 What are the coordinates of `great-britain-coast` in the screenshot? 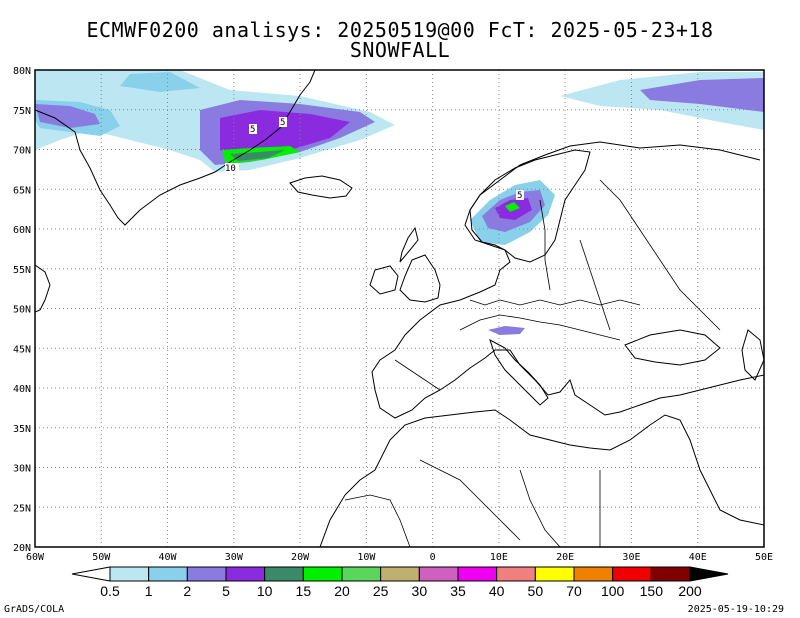 It's located at (420, 264).